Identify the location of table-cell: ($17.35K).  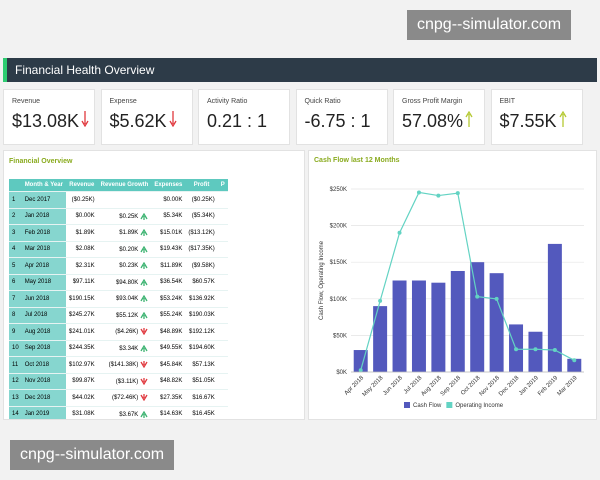
(201, 249).